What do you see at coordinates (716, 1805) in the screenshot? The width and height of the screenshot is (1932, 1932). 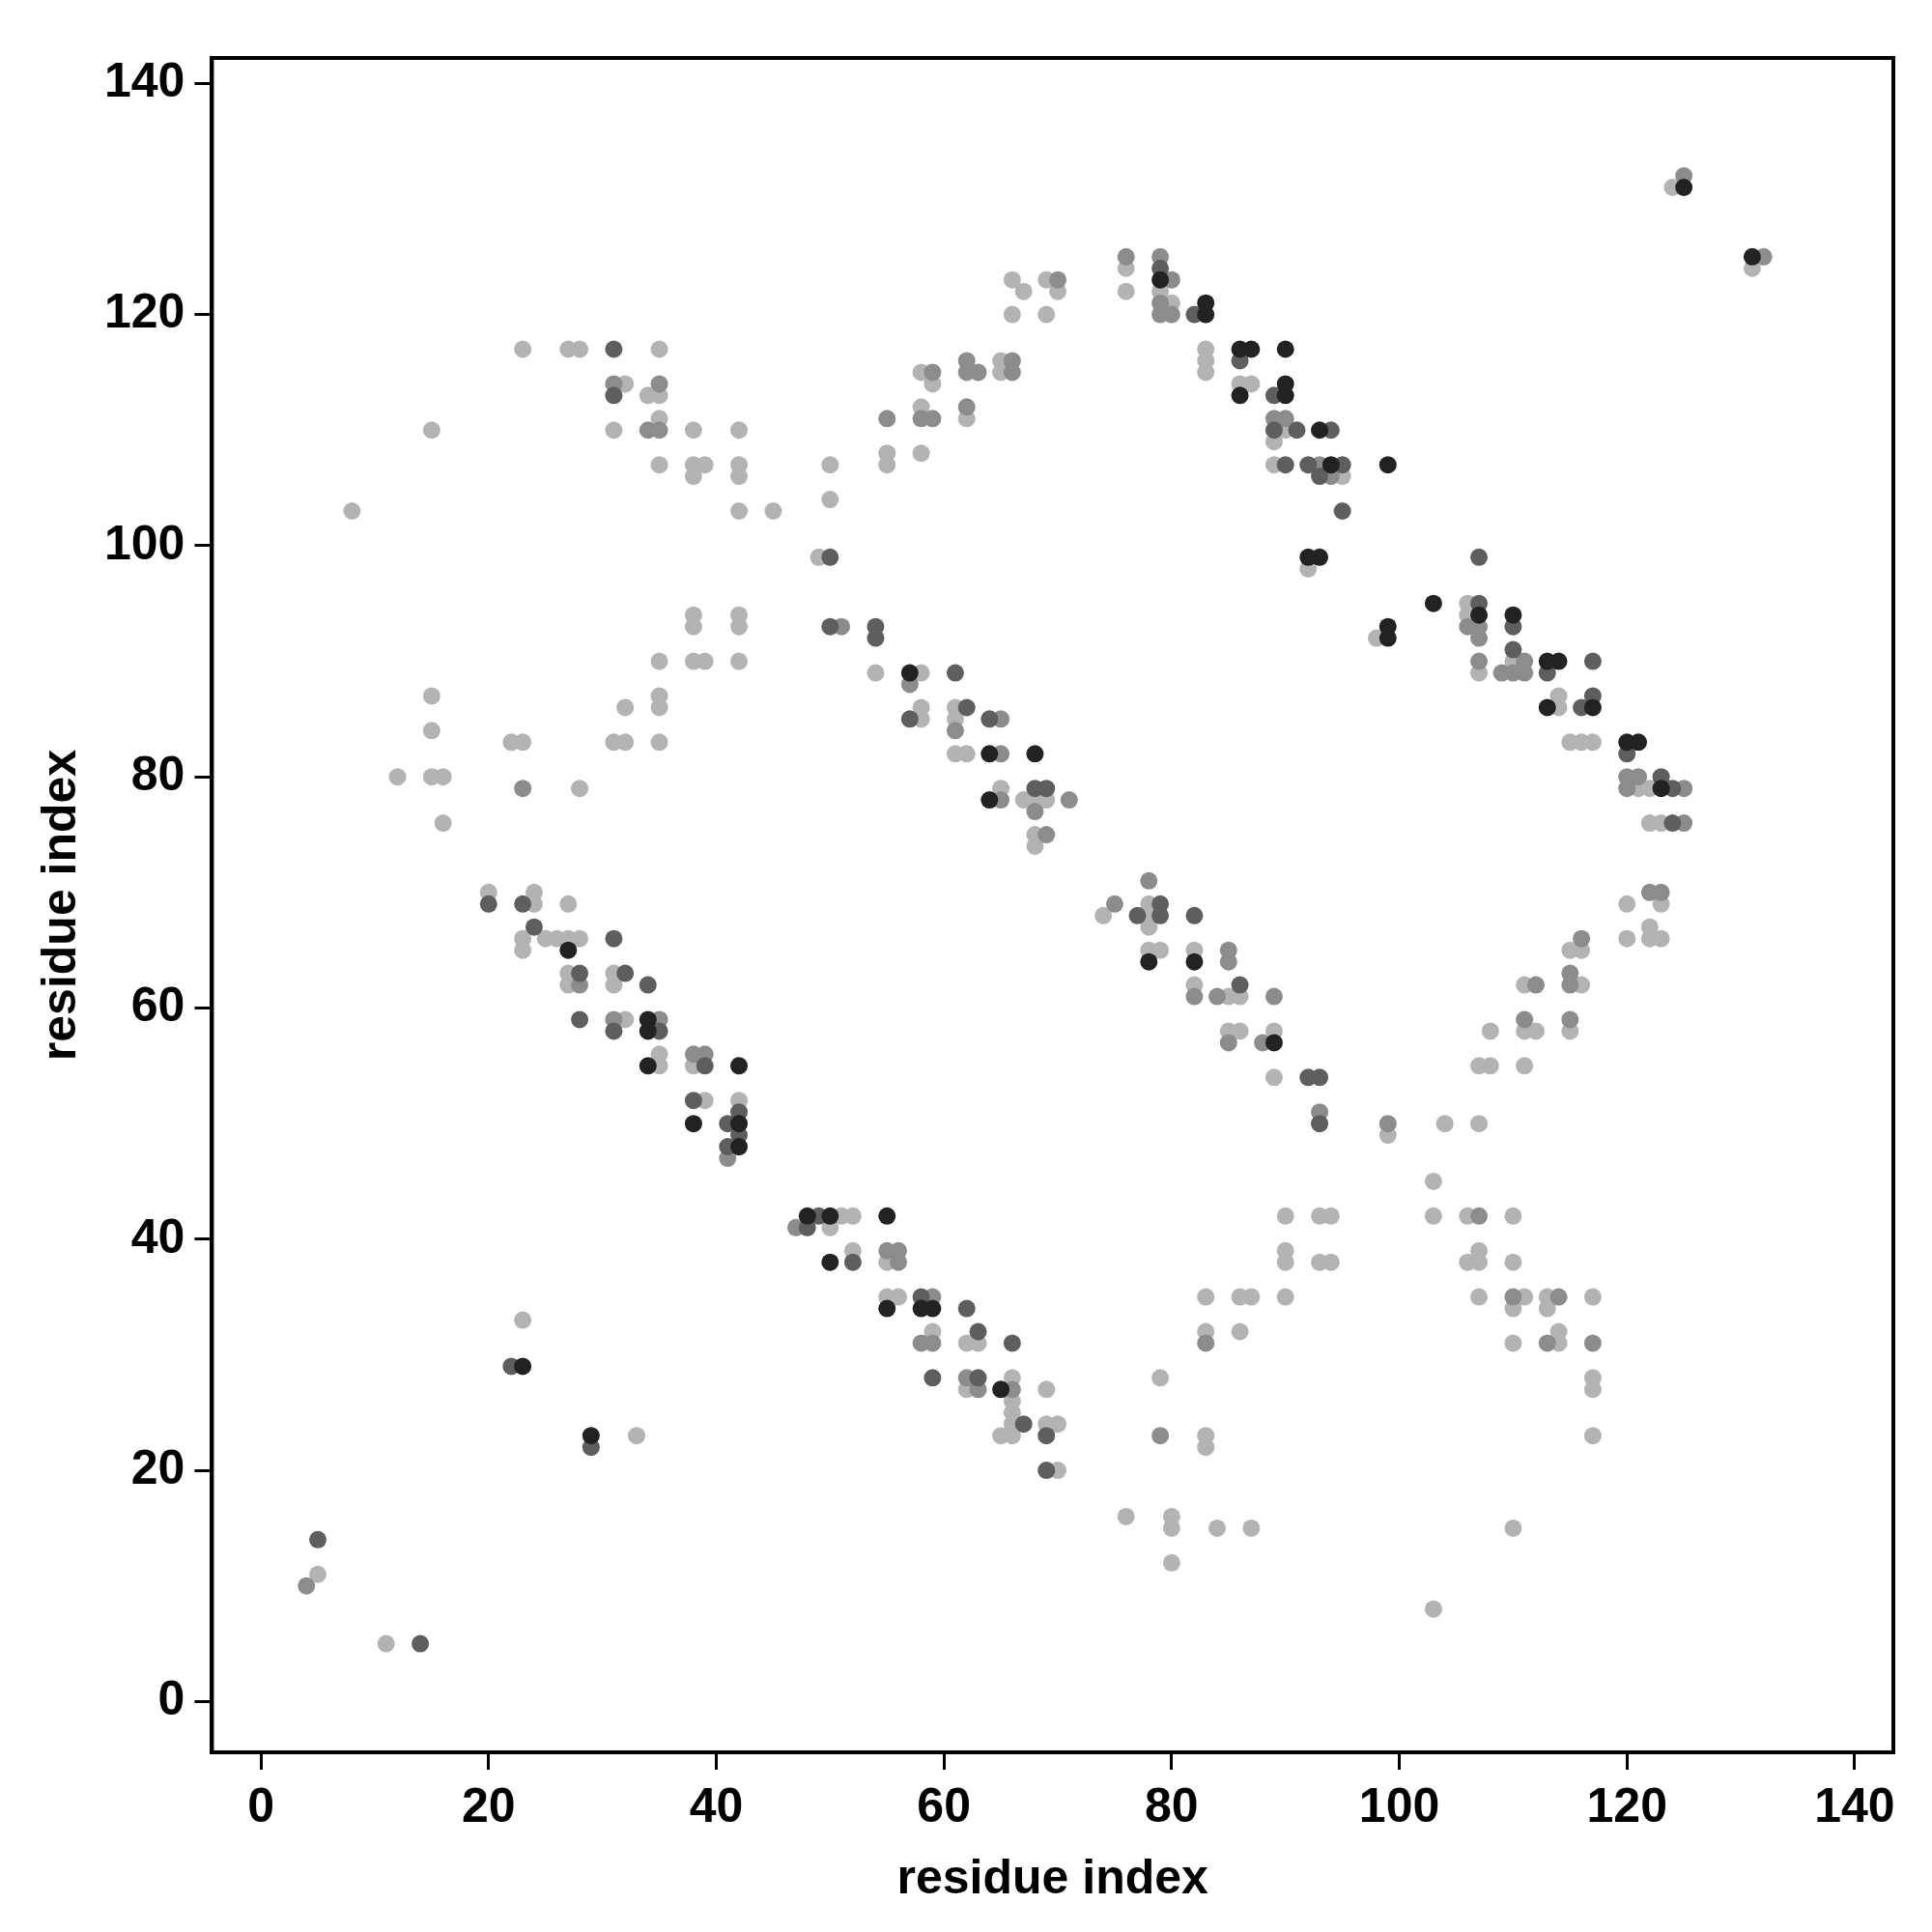 I see `x-tick-label: 40` at bounding box center [716, 1805].